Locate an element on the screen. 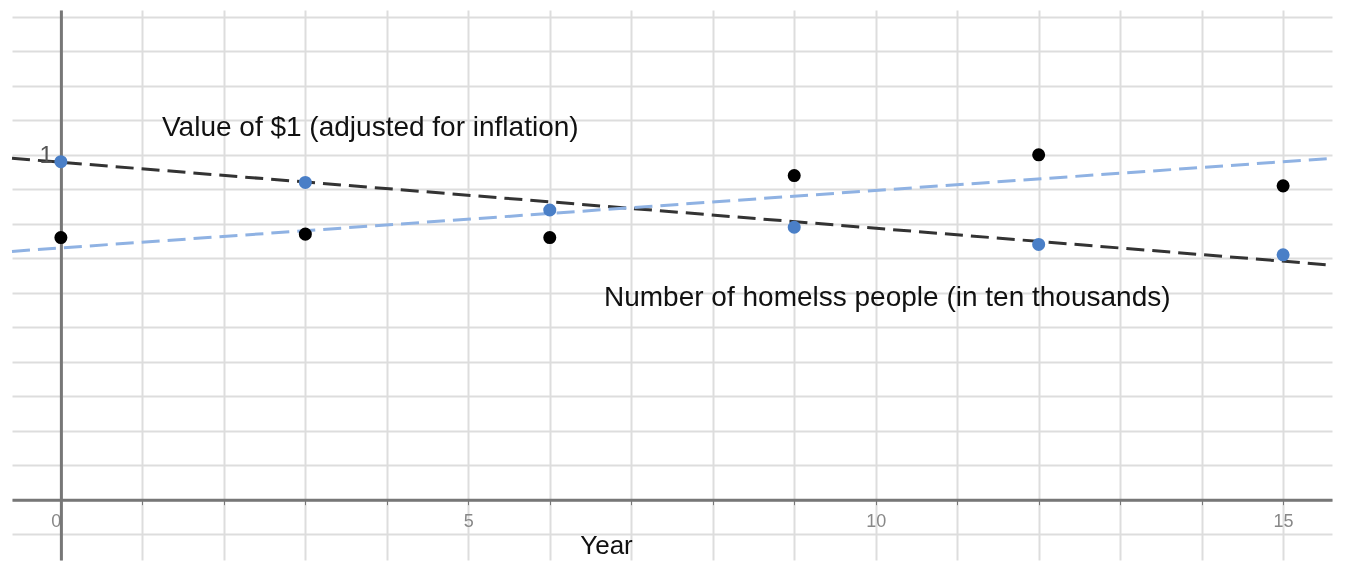 This screenshot has height=575, width=1346. x-axis-title: Year is located at coordinates (607, 545).